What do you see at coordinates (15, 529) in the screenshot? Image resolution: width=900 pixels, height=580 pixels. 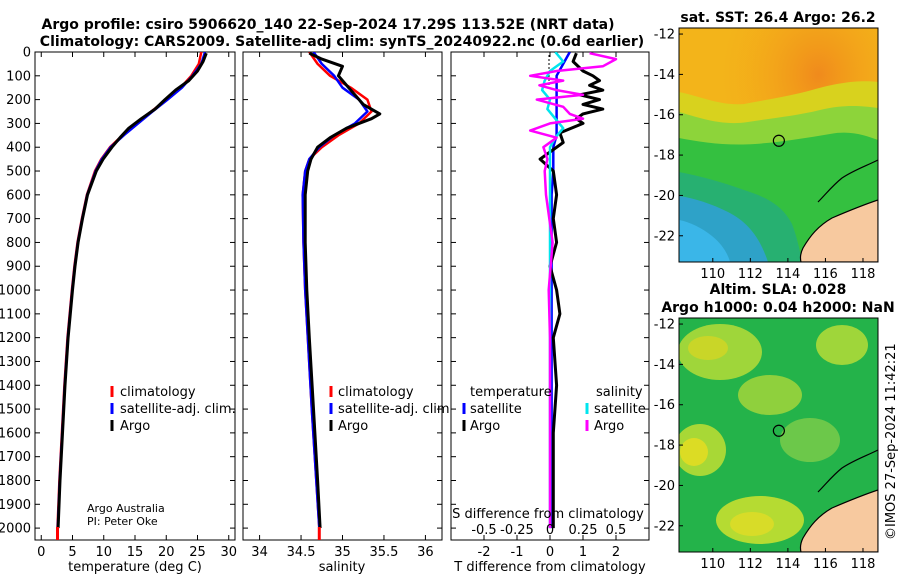 I see `depth-tick-label: 2000` at bounding box center [15, 529].